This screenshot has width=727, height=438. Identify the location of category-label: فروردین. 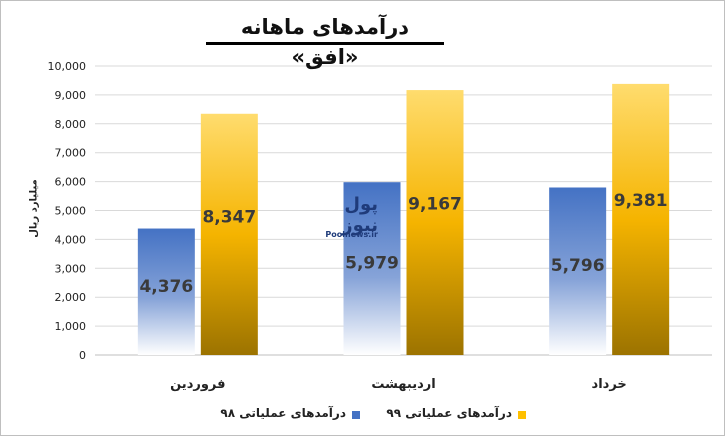
(197, 384).